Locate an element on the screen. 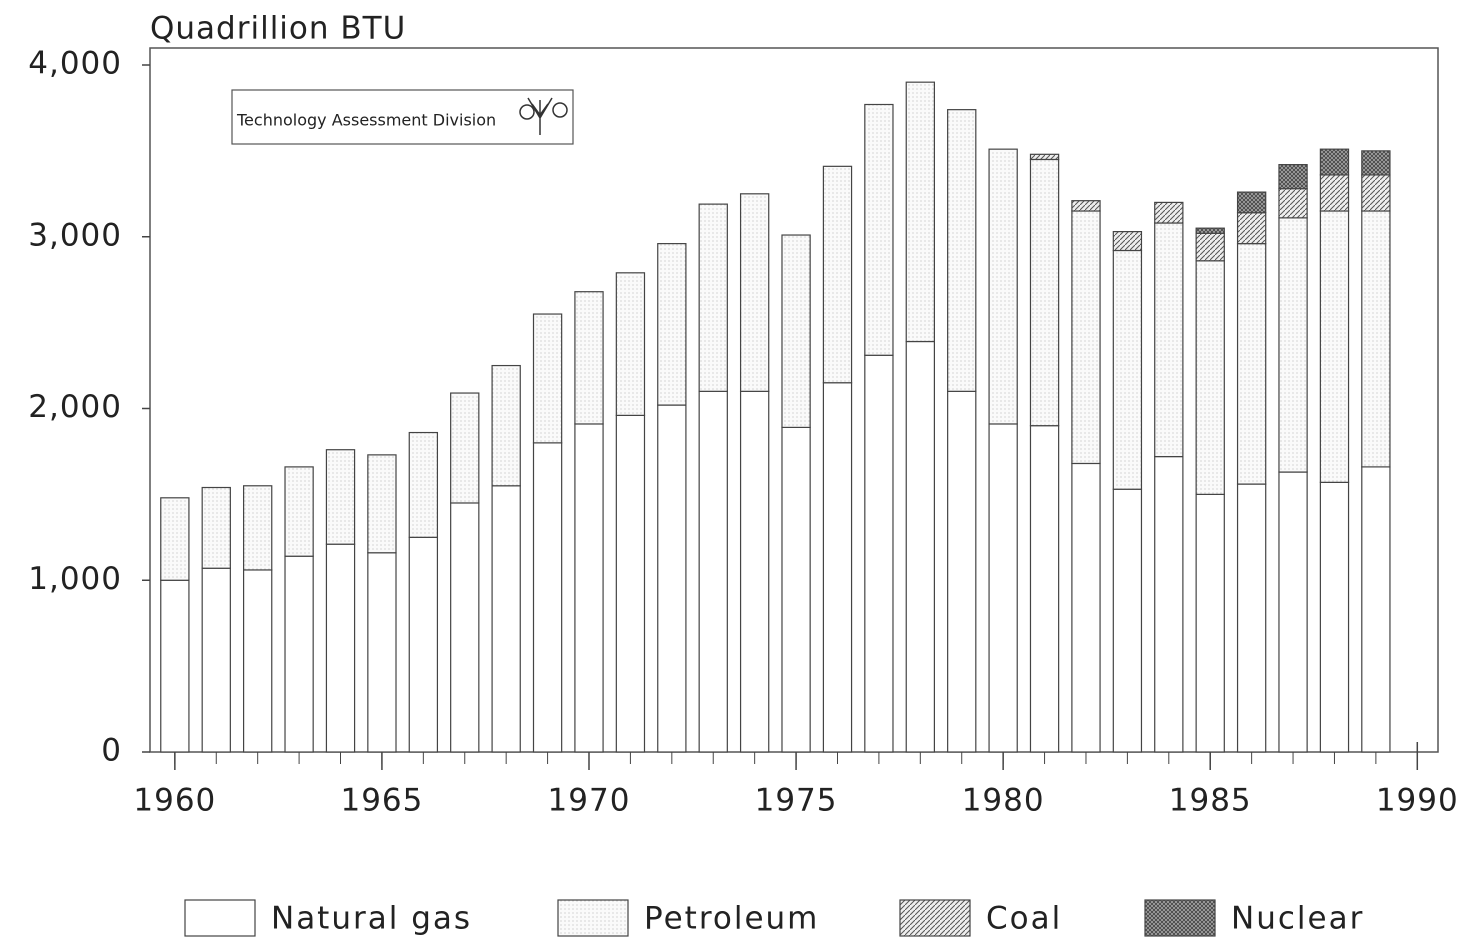 The height and width of the screenshot is (942, 1468). y-tick-label: 4,000 is located at coordinates (75, 64).